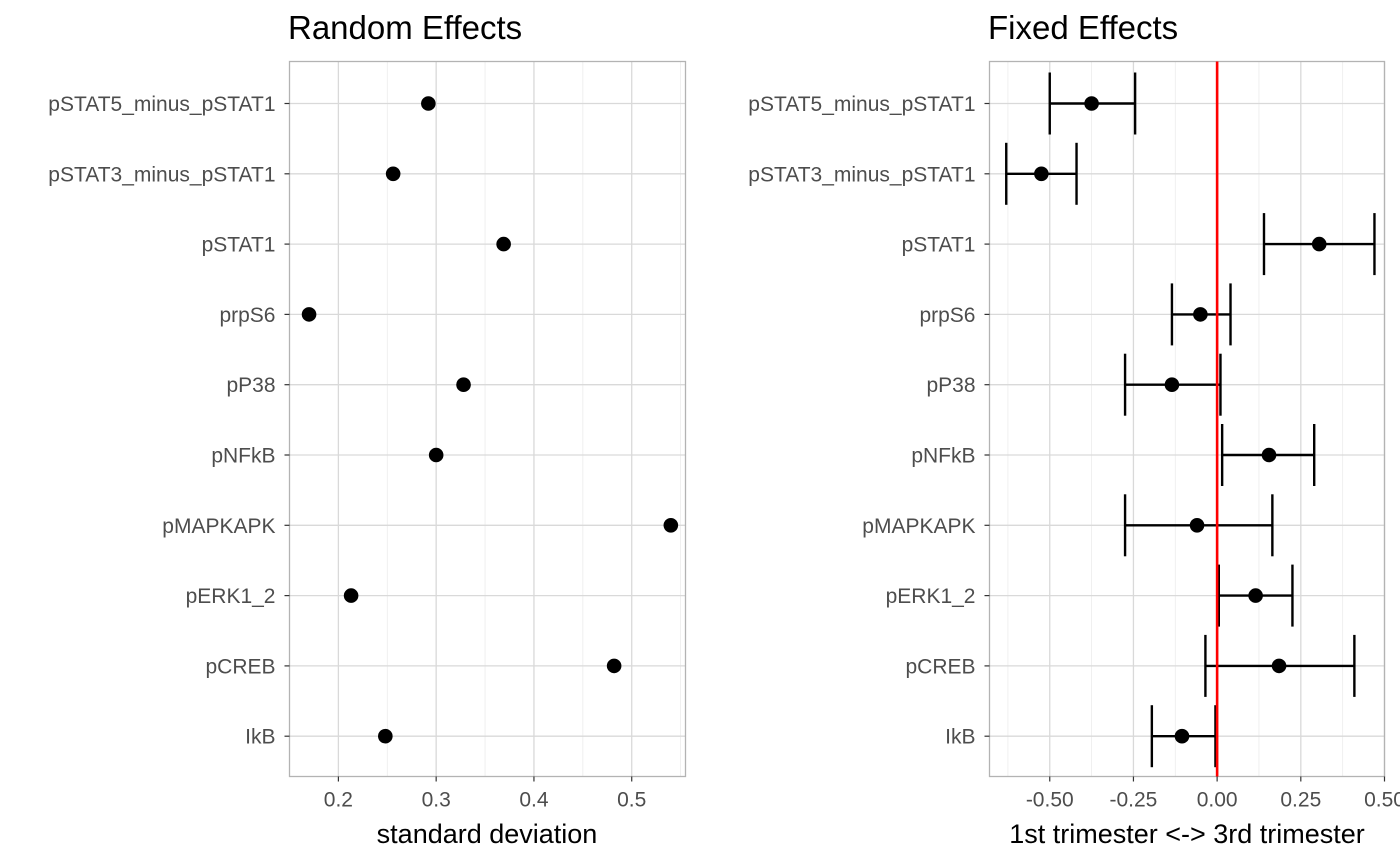  What do you see at coordinates (534, 800) in the screenshot?
I see `random-effects-x-tick-label: 0.4` at bounding box center [534, 800].